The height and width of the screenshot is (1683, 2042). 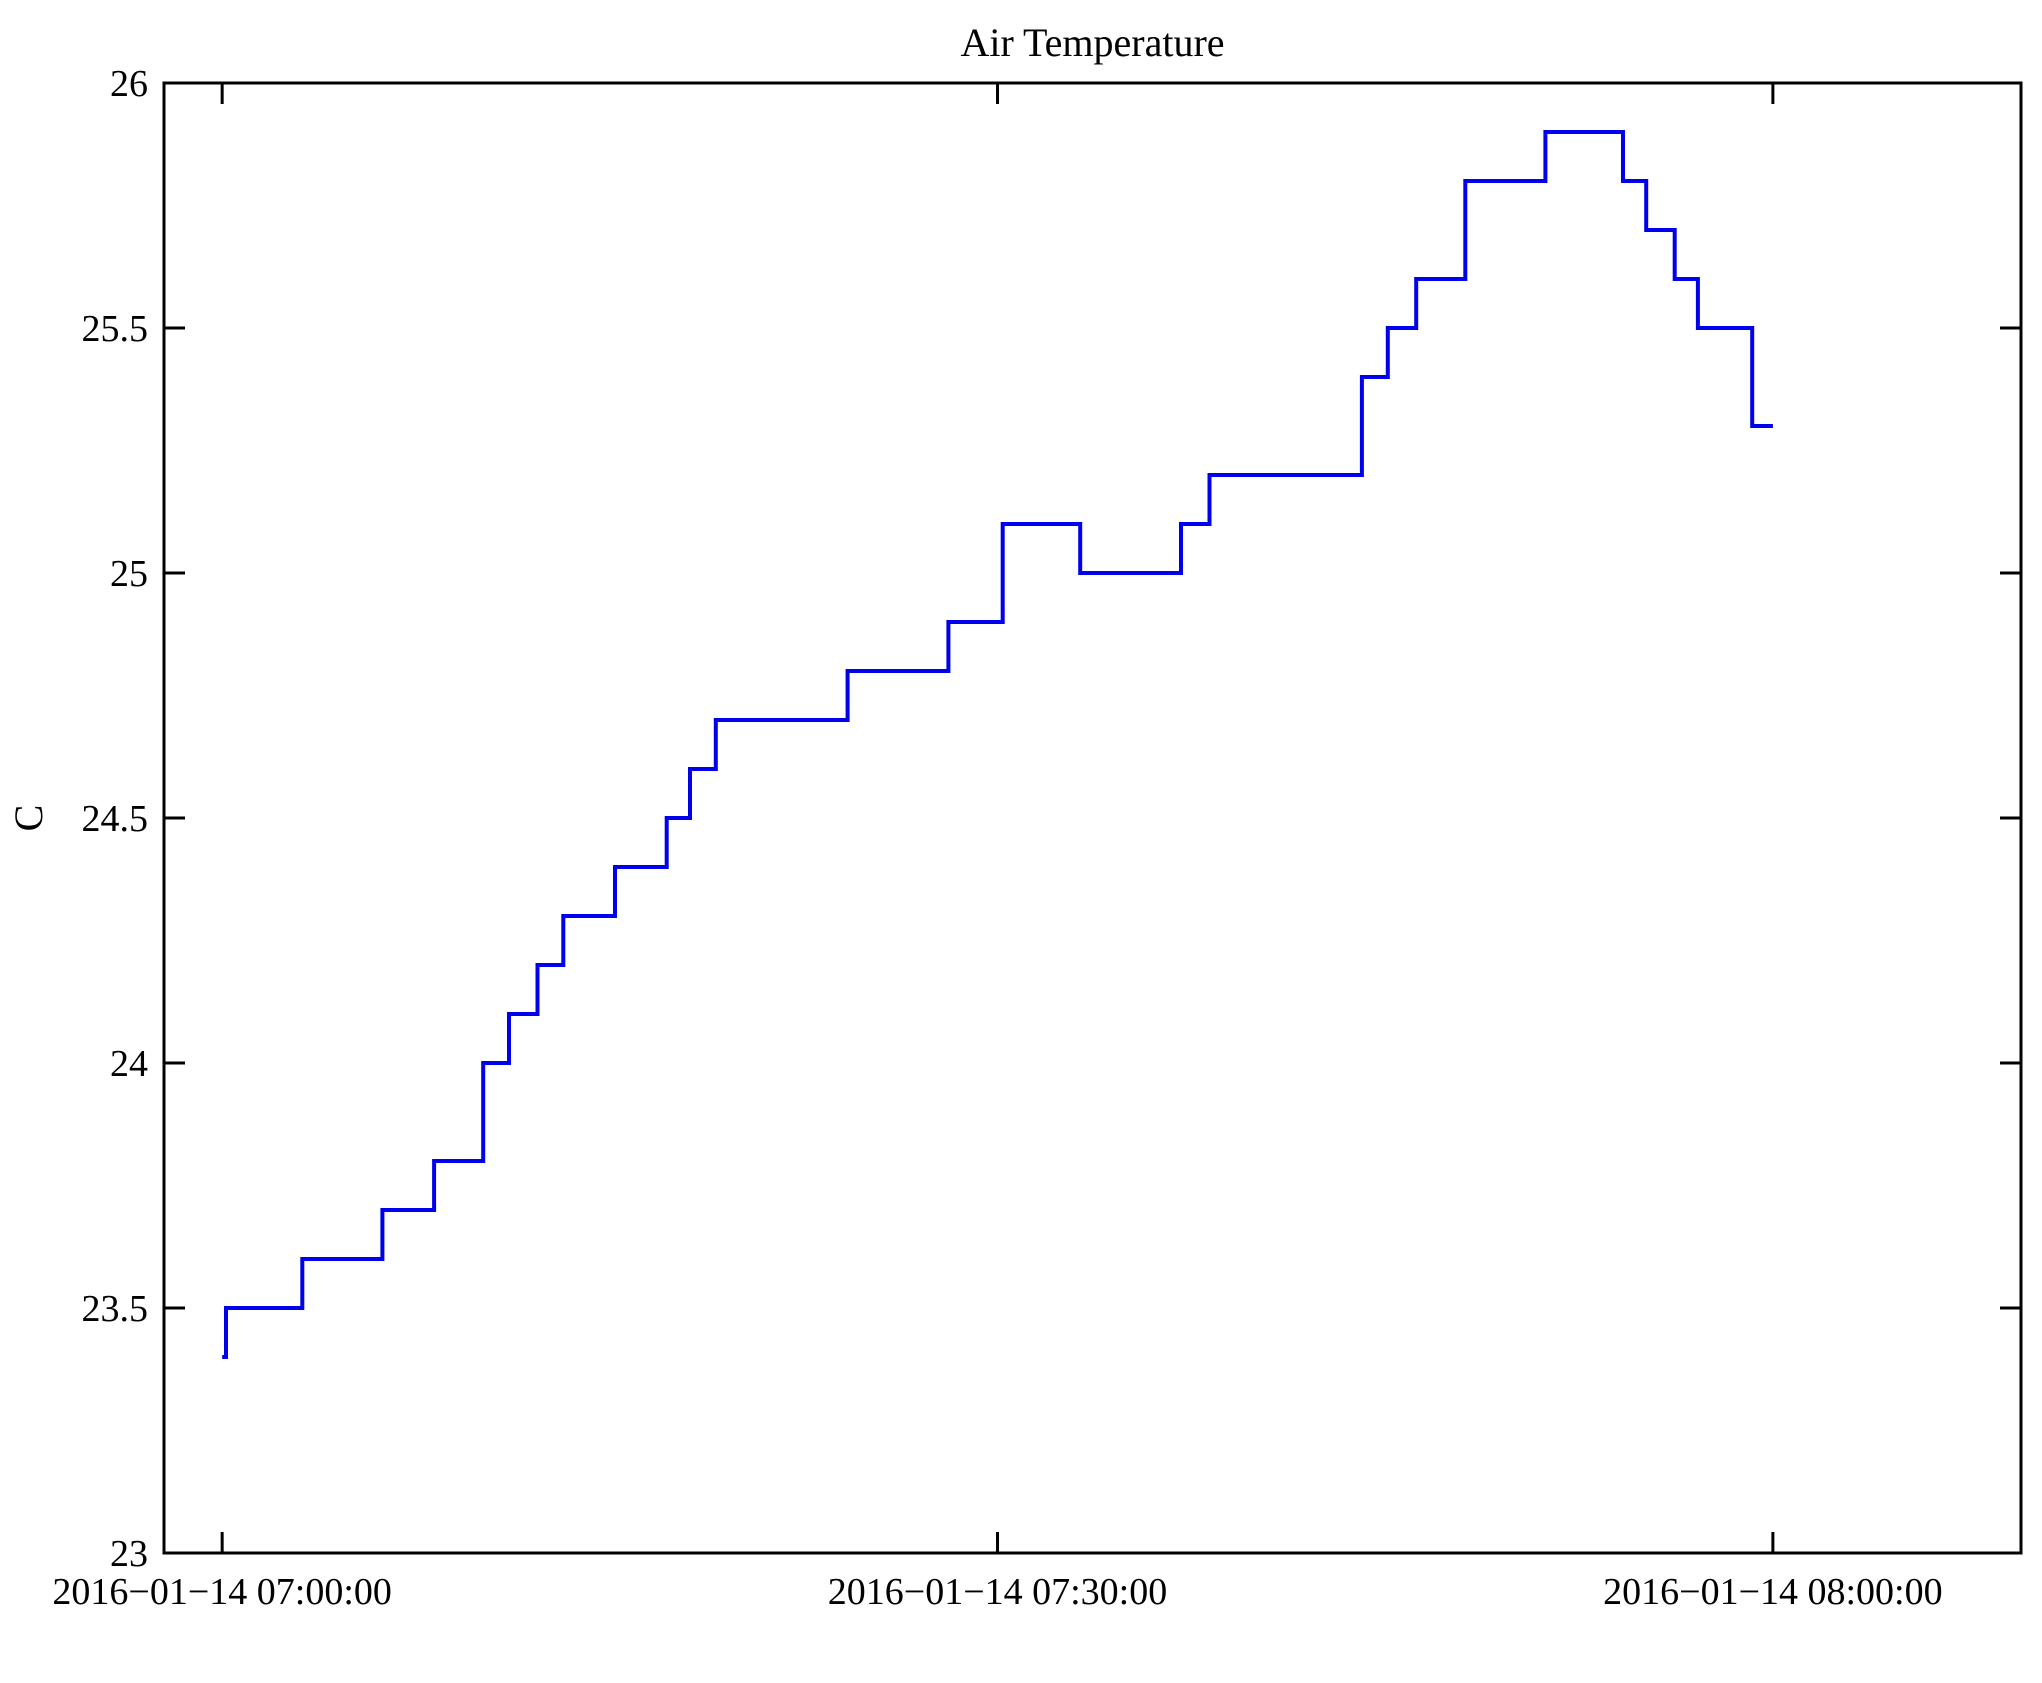 I want to click on y-tick-label: 24, so click(x=129, y=1064).